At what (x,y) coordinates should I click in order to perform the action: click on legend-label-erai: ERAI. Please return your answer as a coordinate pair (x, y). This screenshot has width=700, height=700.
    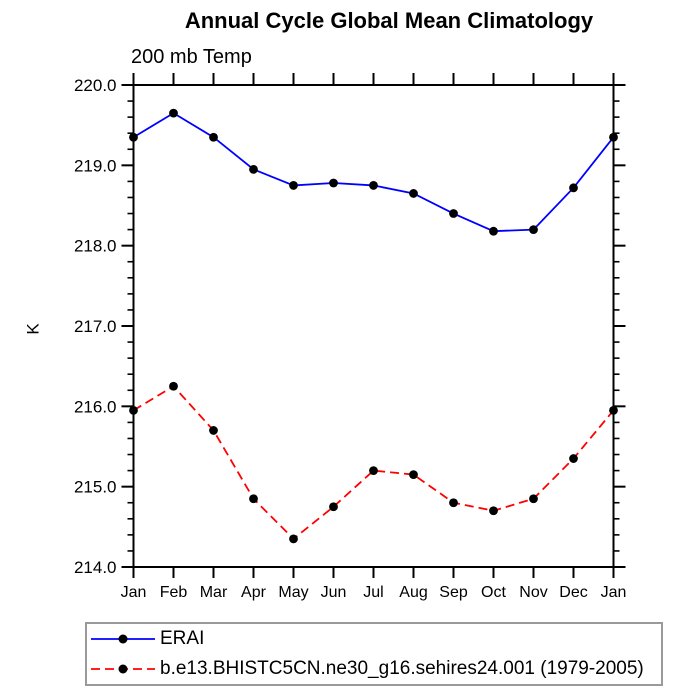
    Looking at the image, I should click on (182, 638).